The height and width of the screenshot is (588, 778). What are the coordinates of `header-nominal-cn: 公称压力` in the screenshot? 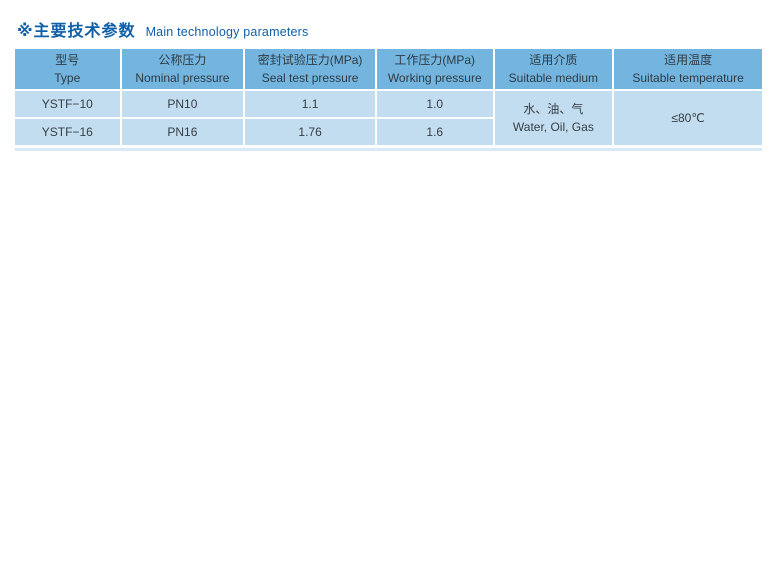 It's located at (182, 60).